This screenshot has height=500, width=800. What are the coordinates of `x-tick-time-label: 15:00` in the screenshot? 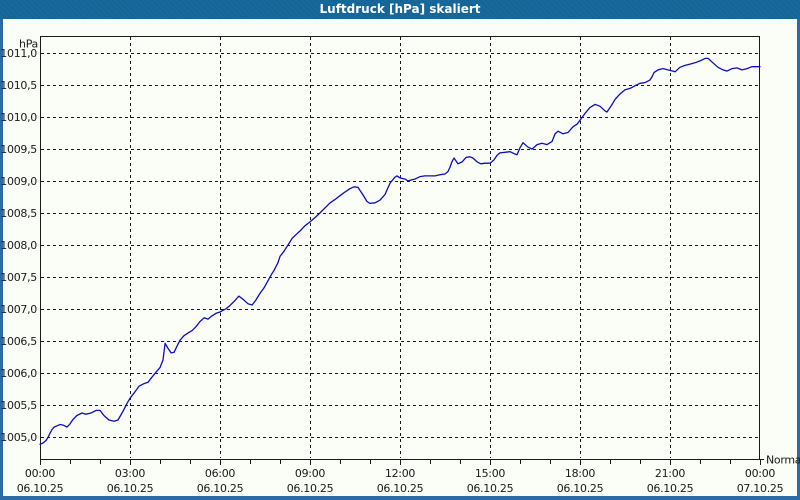 It's located at (490, 473).